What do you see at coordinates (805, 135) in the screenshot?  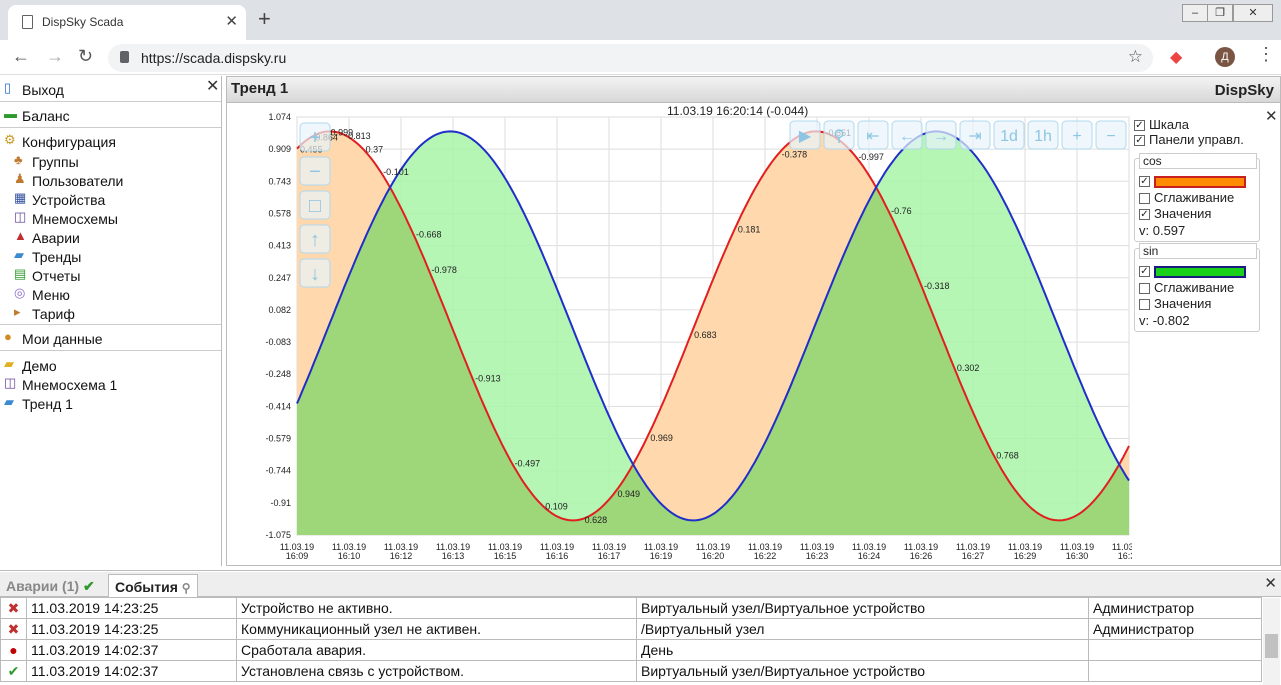 I see `play-button` at bounding box center [805, 135].